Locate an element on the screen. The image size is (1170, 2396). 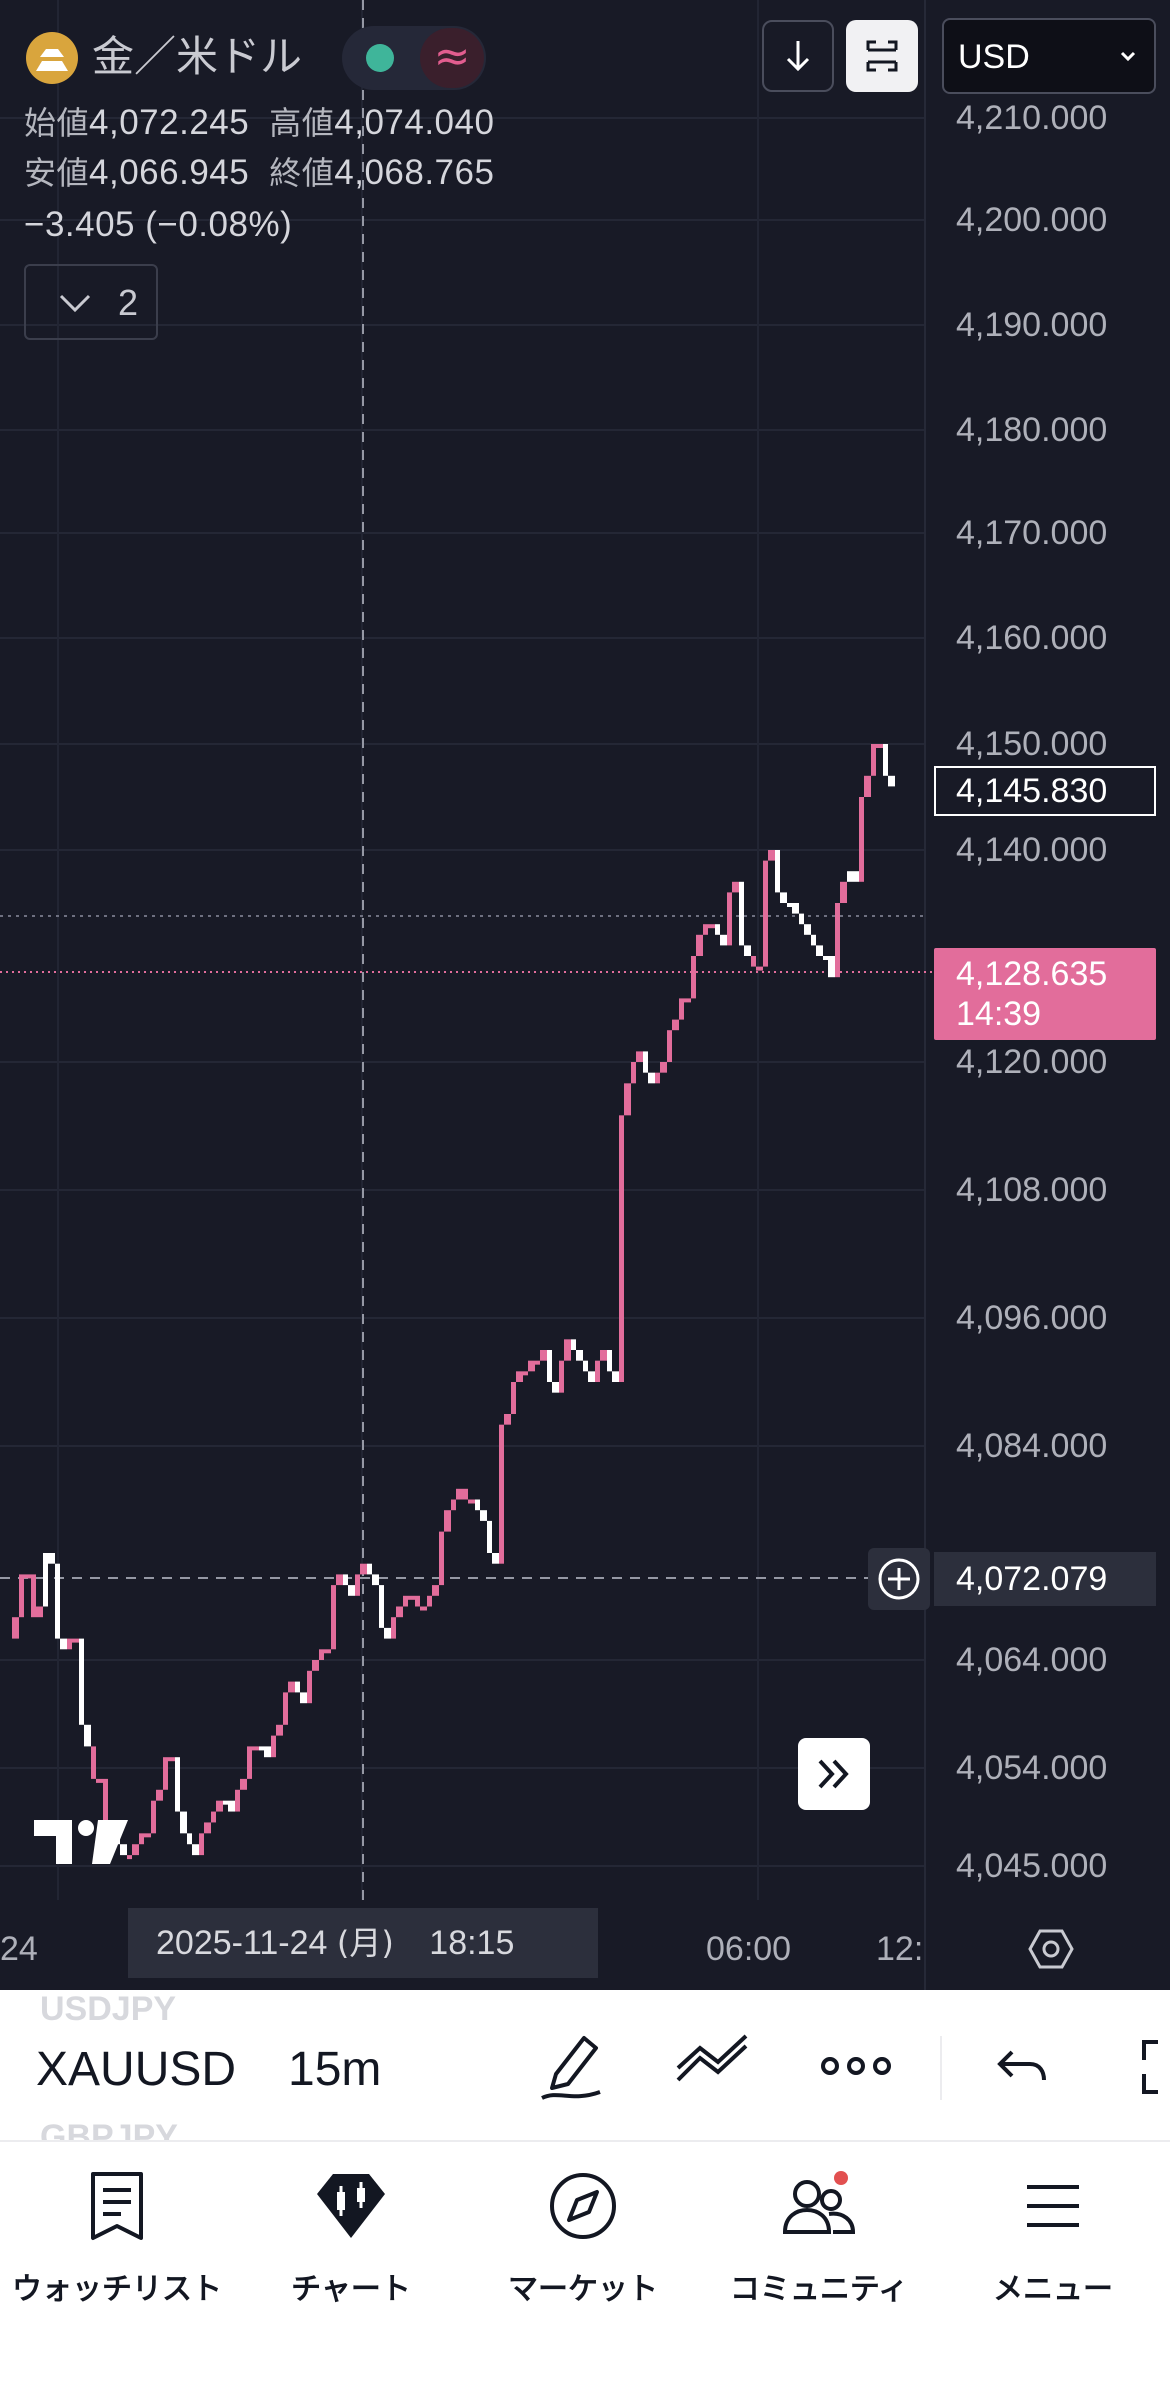
tradingview-logo is located at coordinates (81, 1842).